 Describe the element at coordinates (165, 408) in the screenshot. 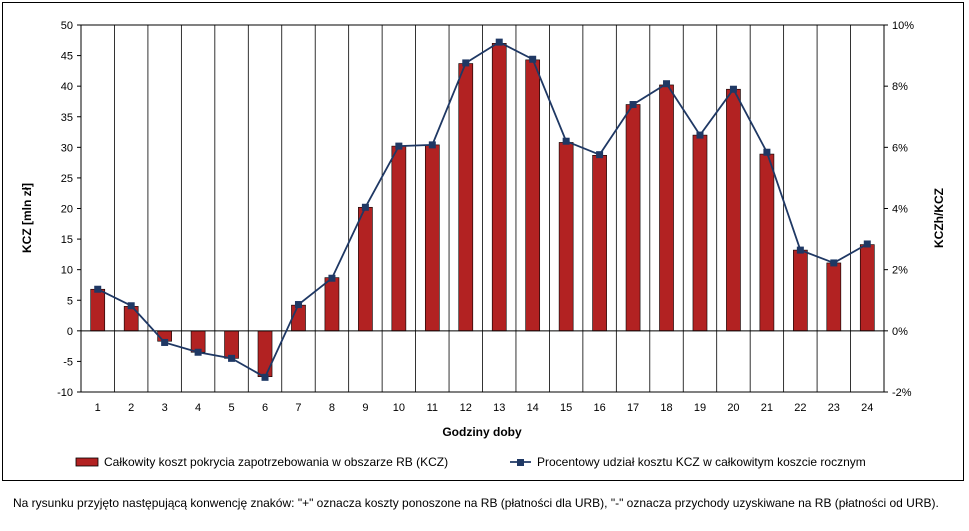

I see `x-tick-label: 3` at that location.